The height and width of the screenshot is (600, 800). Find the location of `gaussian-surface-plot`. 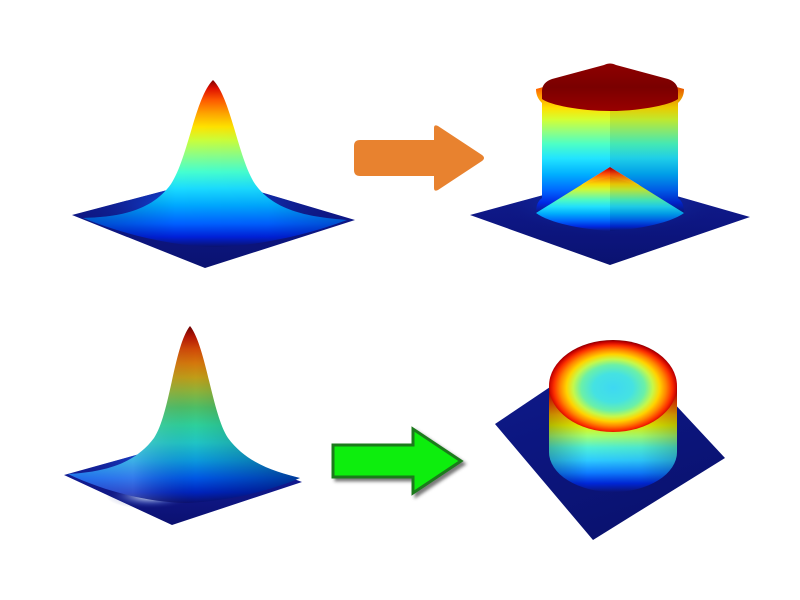

gaussian-surface-plot is located at coordinates (213, 174).